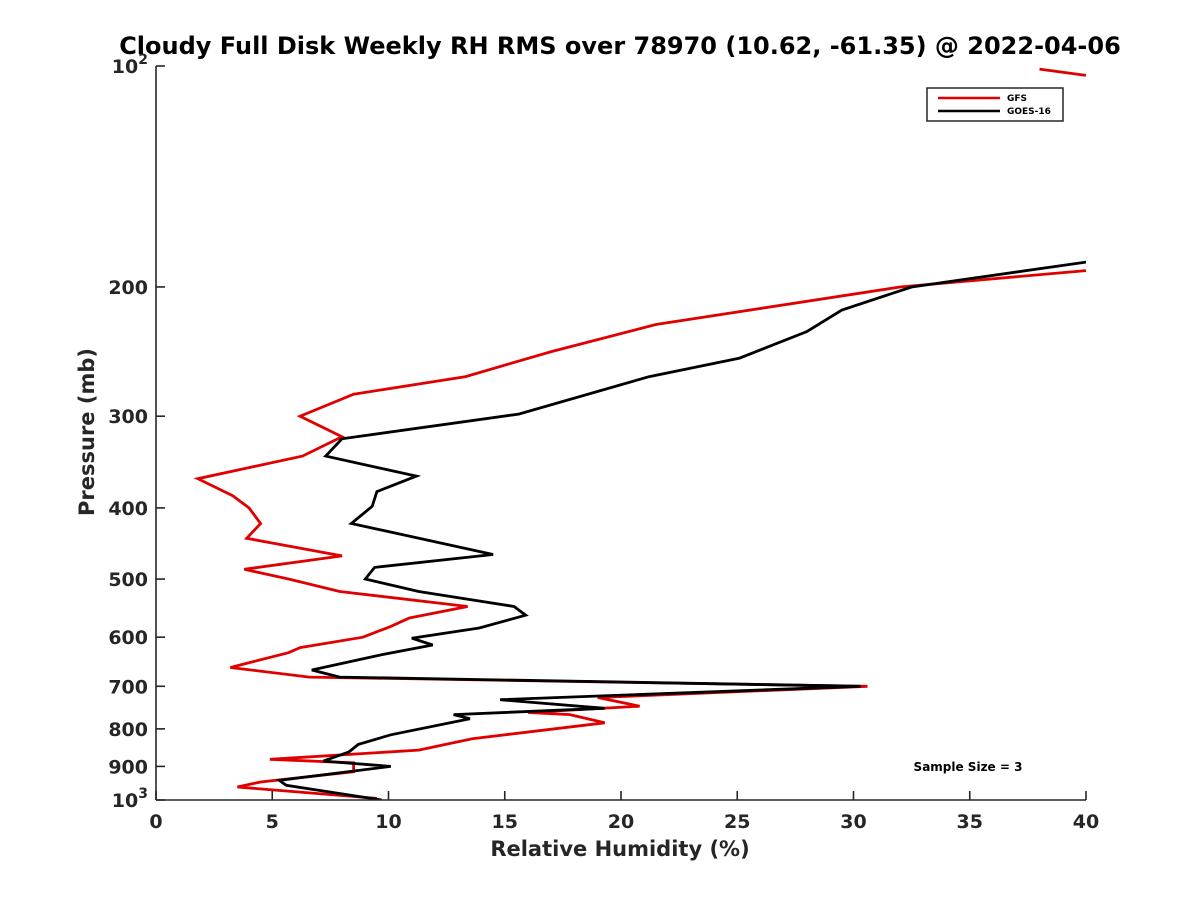 This screenshot has height=900, width=1200. I want to click on legend: GFS GOES-16, so click(995, 104).